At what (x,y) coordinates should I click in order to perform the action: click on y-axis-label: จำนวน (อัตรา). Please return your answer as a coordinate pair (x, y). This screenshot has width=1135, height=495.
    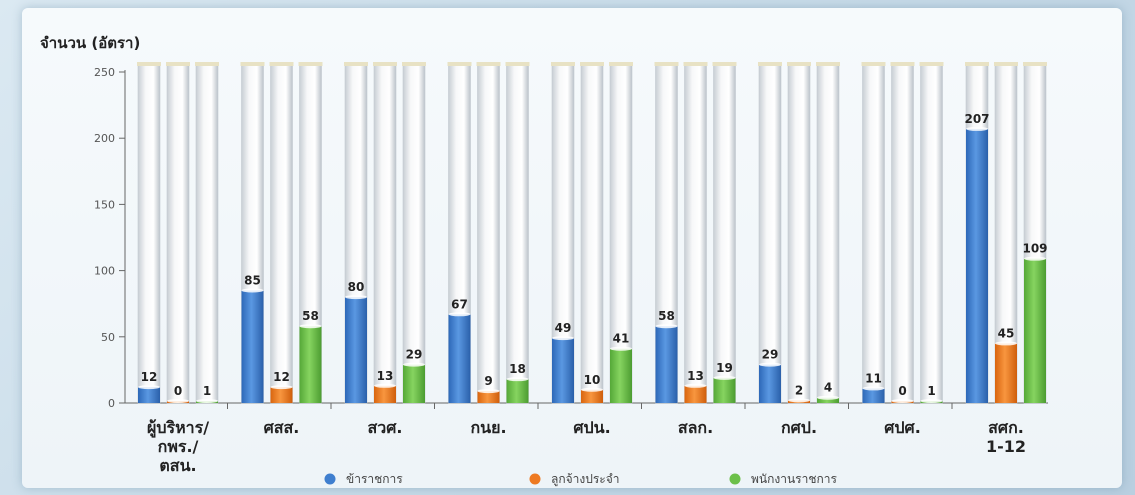
    Looking at the image, I should click on (90, 43).